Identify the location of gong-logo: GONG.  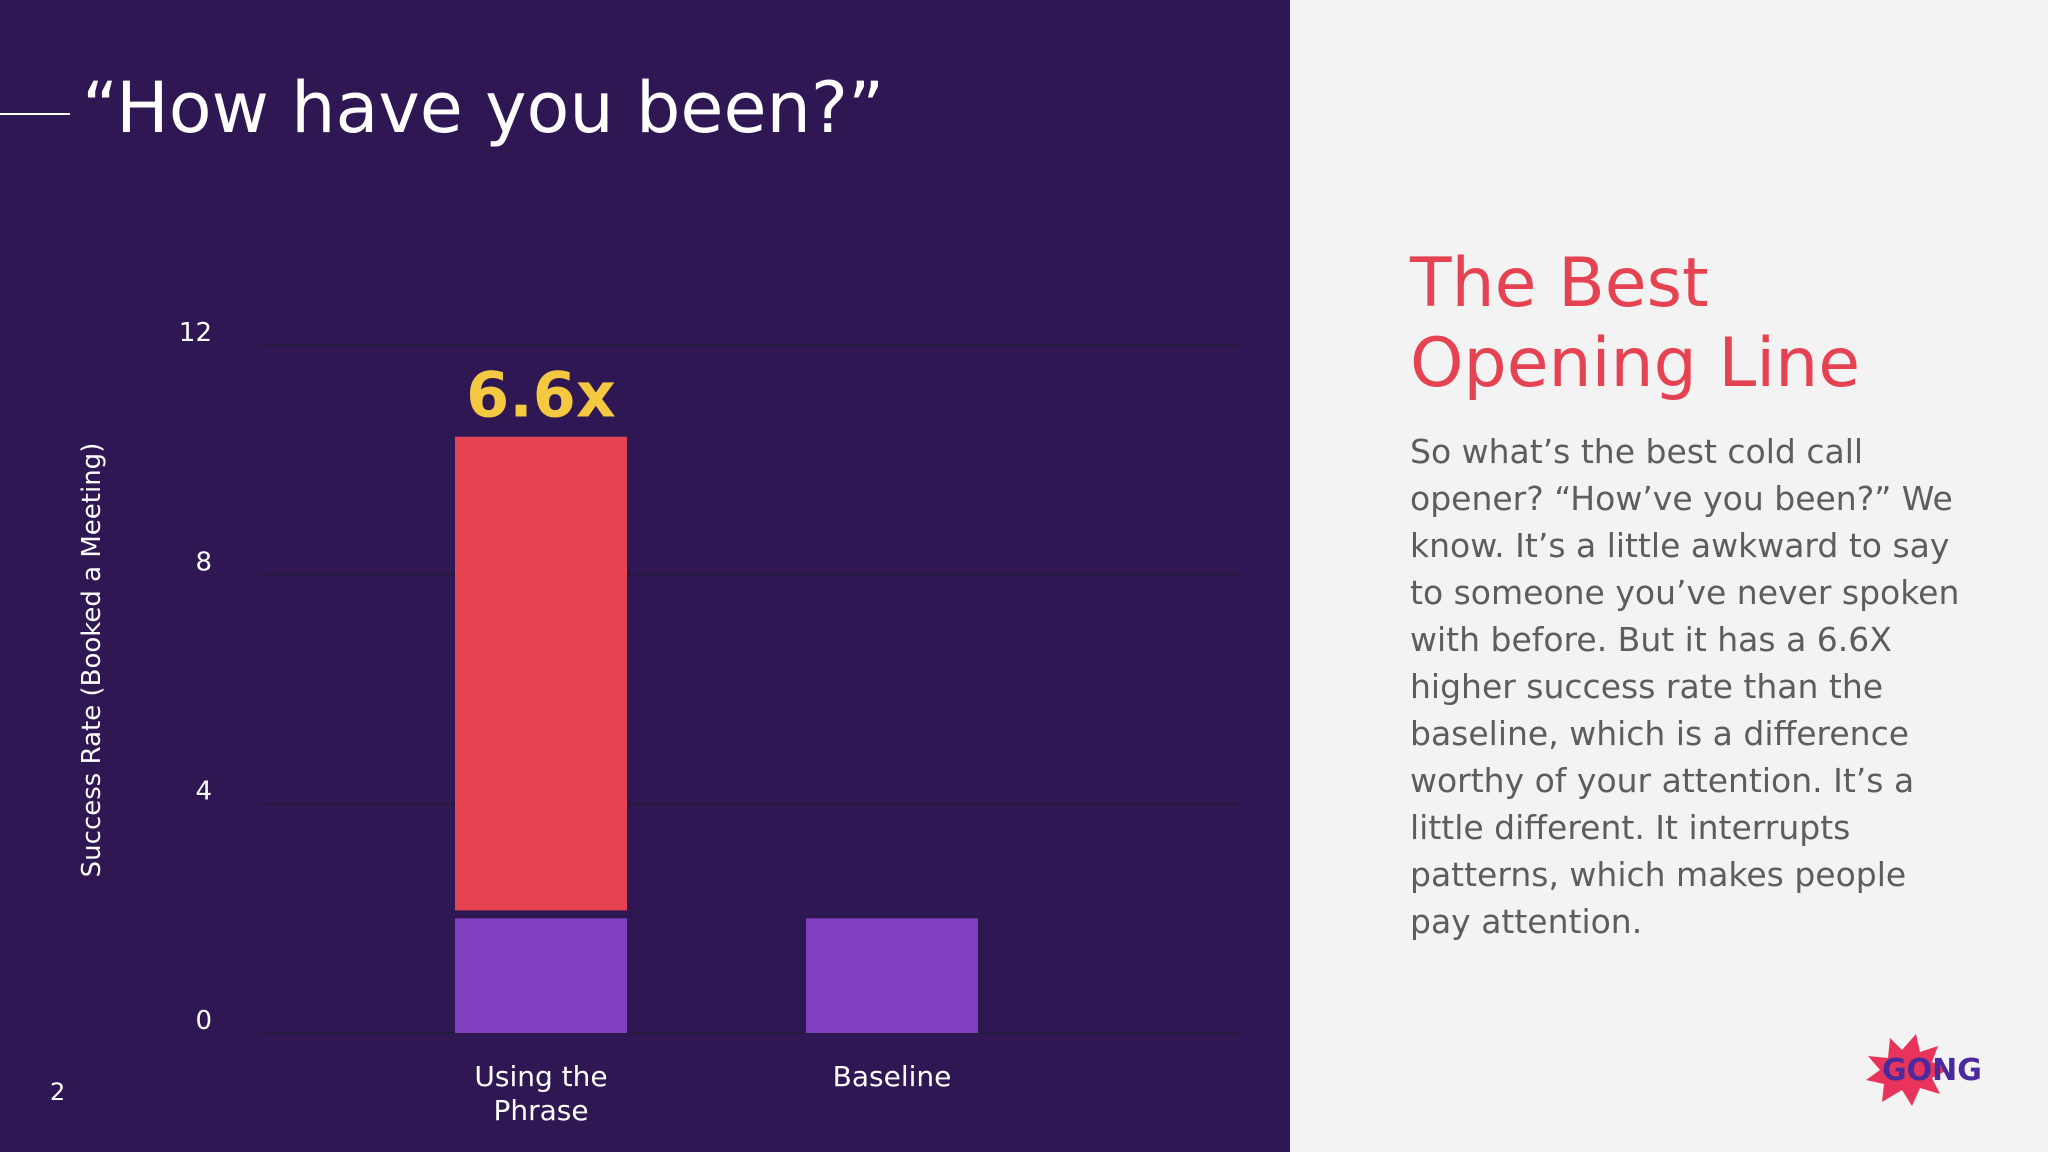
(1924, 1070).